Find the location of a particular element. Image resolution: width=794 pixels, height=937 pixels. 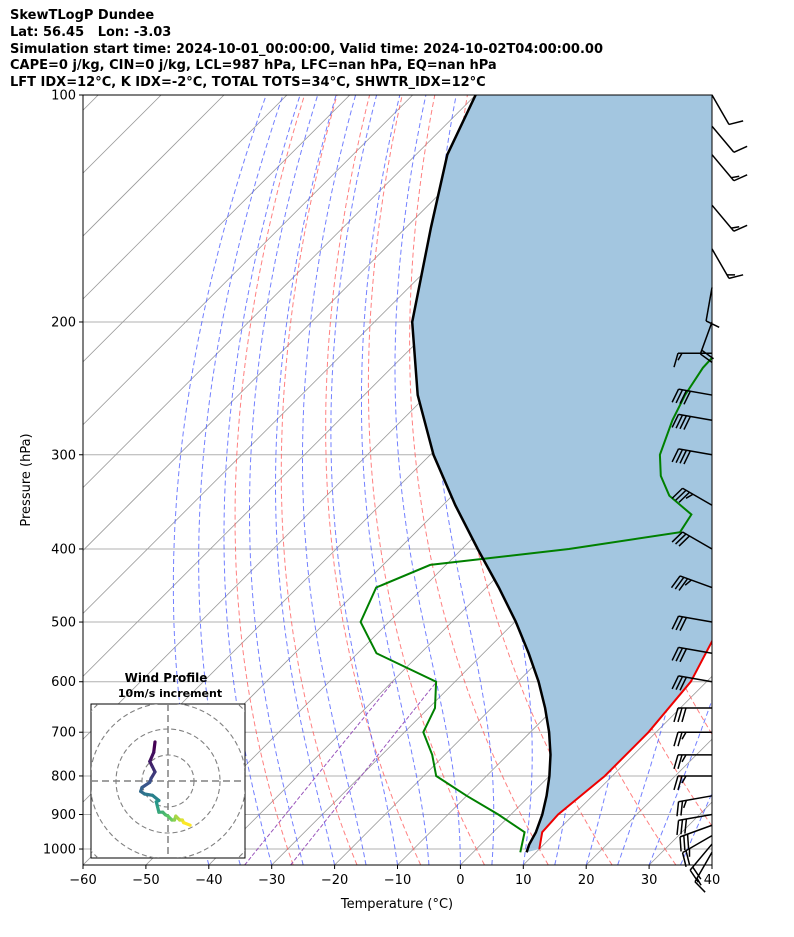

station-title: SkewTLogP Dundee is located at coordinates (82, 15).